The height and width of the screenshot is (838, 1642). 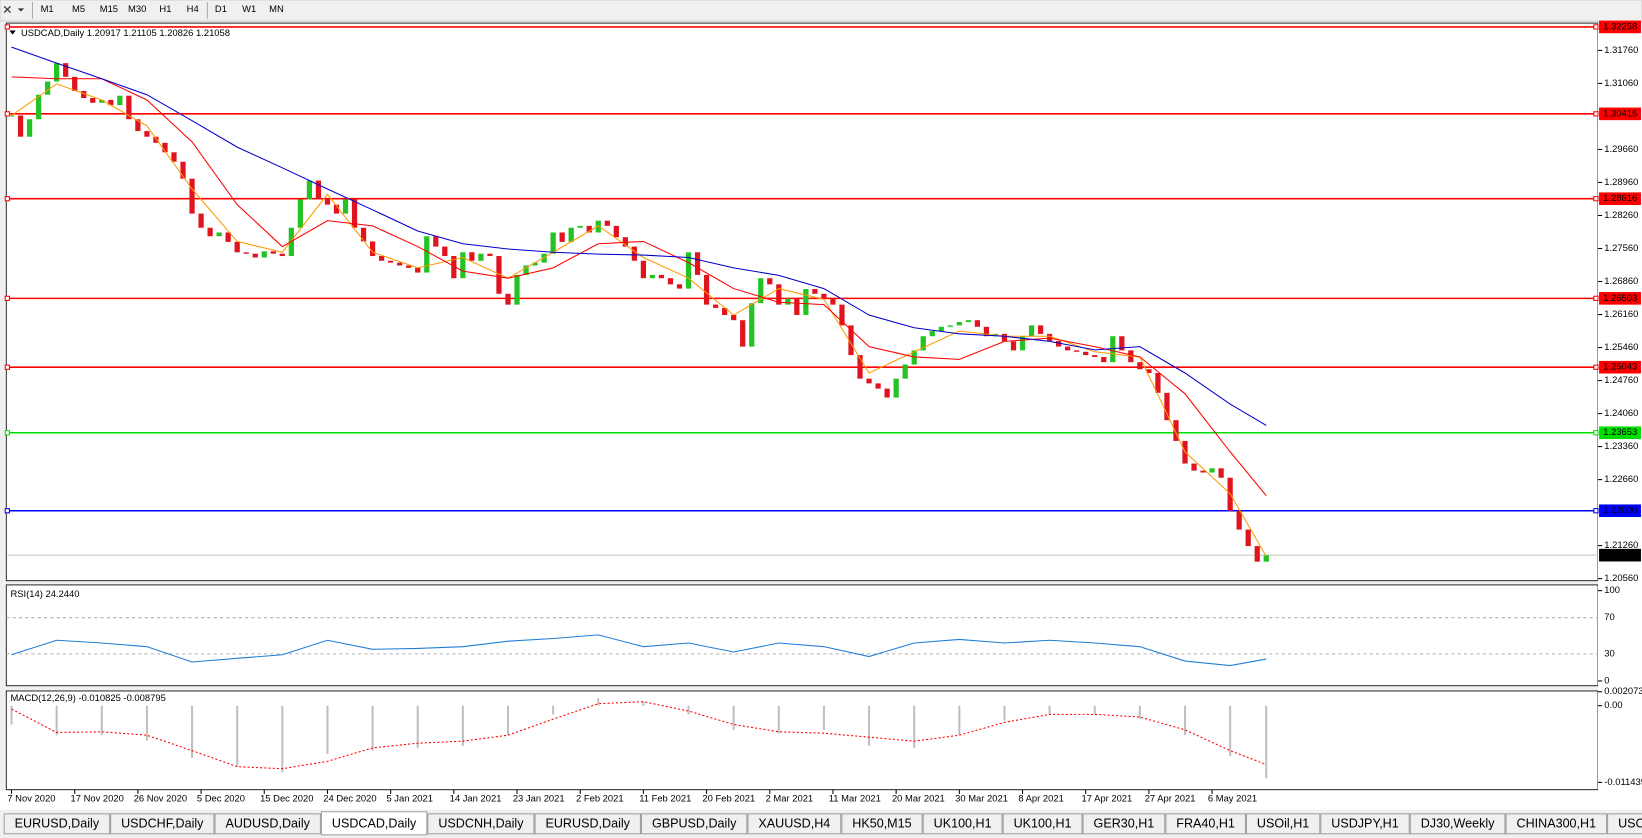 I want to click on chart-tab-label: DJ30,Weekly, so click(x=1458, y=824).